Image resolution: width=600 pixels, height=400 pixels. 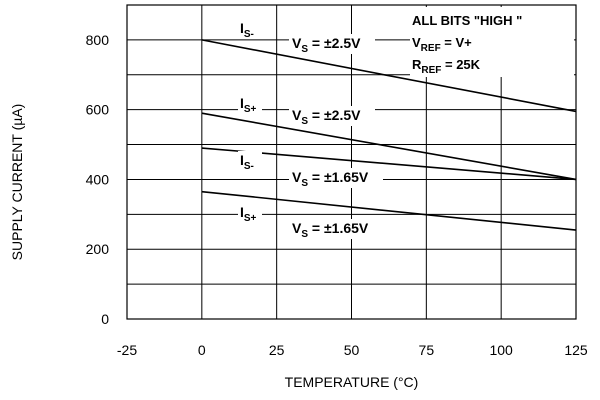 What do you see at coordinates (202, 350) in the screenshot?
I see `x-tick-label: 0` at bounding box center [202, 350].